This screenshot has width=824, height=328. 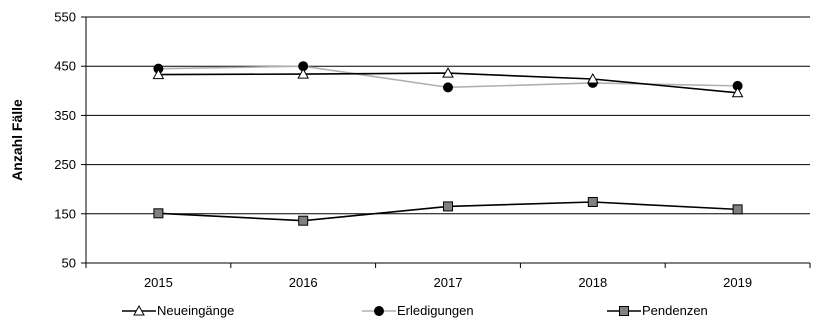 I want to click on y-tick-label: 250, so click(x=65, y=164).